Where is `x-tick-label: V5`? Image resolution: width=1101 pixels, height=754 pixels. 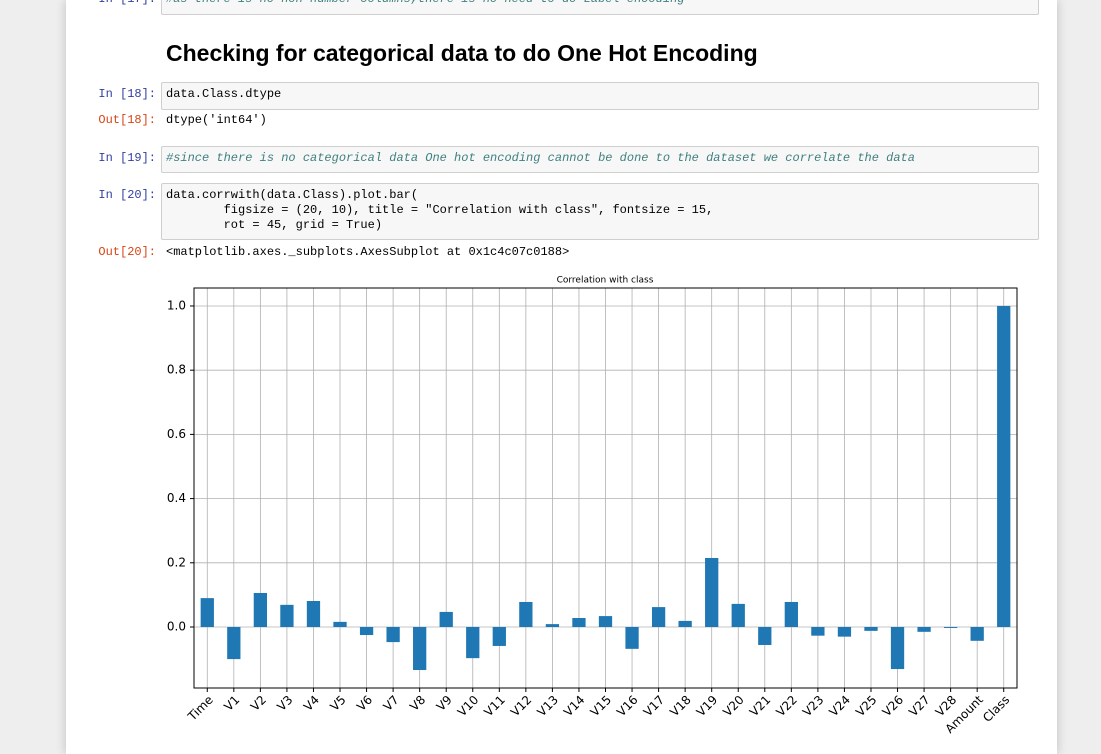 x-tick-label: V5 is located at coordinates (338, 703).